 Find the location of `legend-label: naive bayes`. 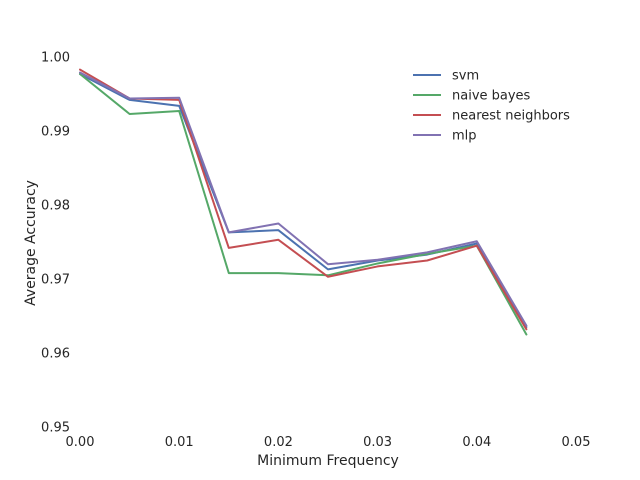

legend-label: naive bayes is located at coordinates (491, 96).